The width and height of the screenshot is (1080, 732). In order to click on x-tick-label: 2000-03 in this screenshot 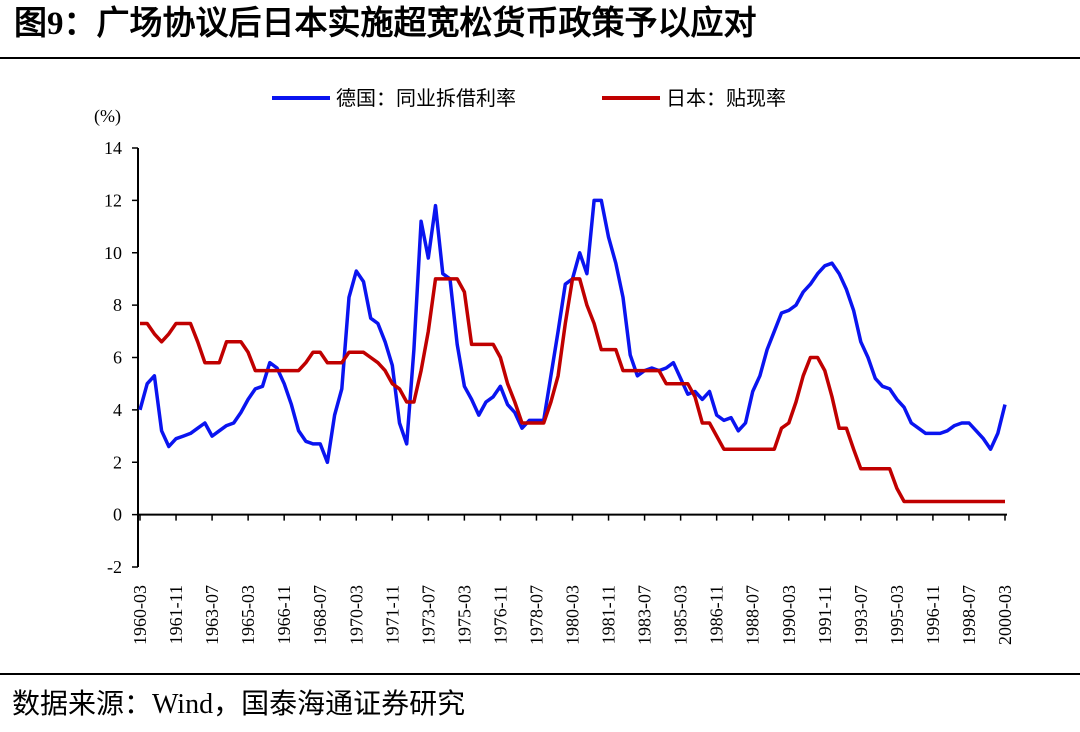, I will do `click(1005, 615)`.